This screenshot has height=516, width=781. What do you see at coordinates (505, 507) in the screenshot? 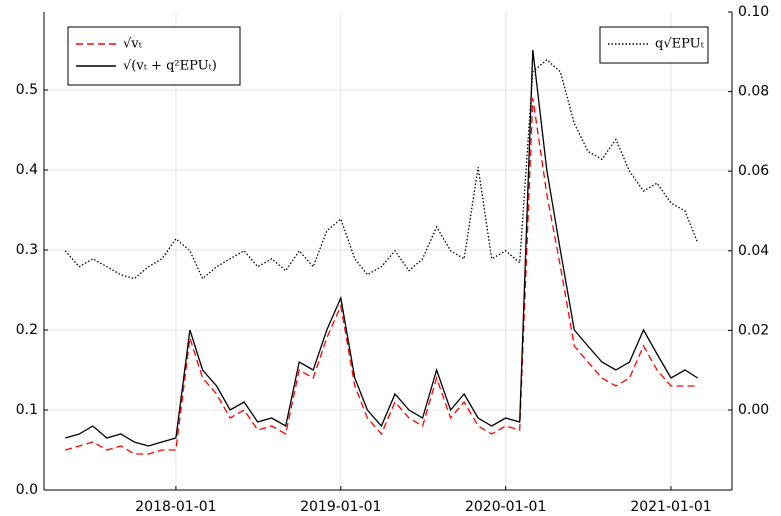
I see `x-tick-label: 2020-01-01` at bounding box center [505, 507].